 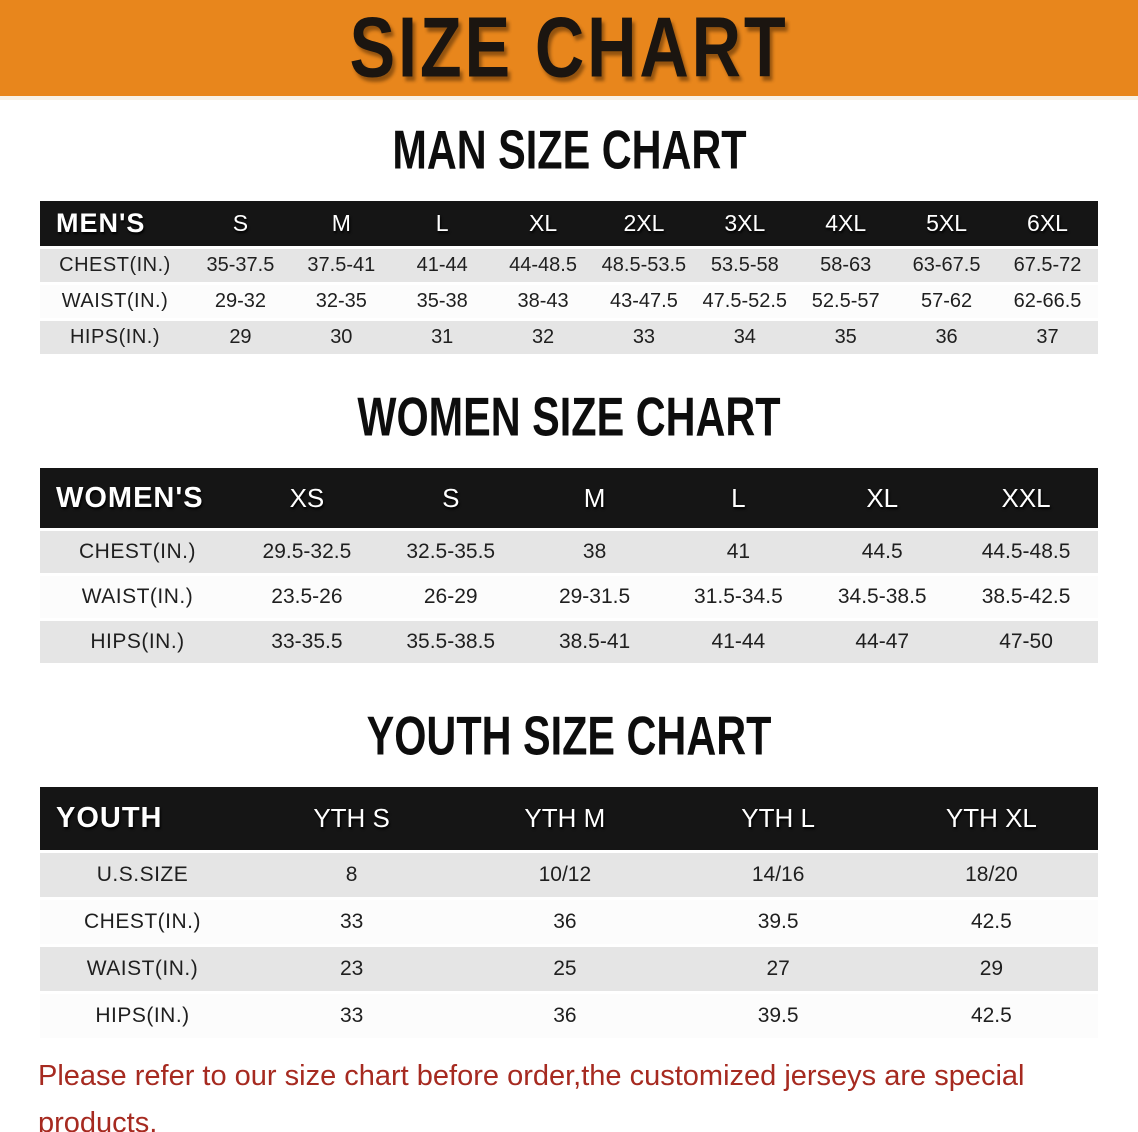 What do you see at coordinates (1047, 265) in the screenshot?
I see `size-cell: 67.5-72` at bounding box center [1047, 265].